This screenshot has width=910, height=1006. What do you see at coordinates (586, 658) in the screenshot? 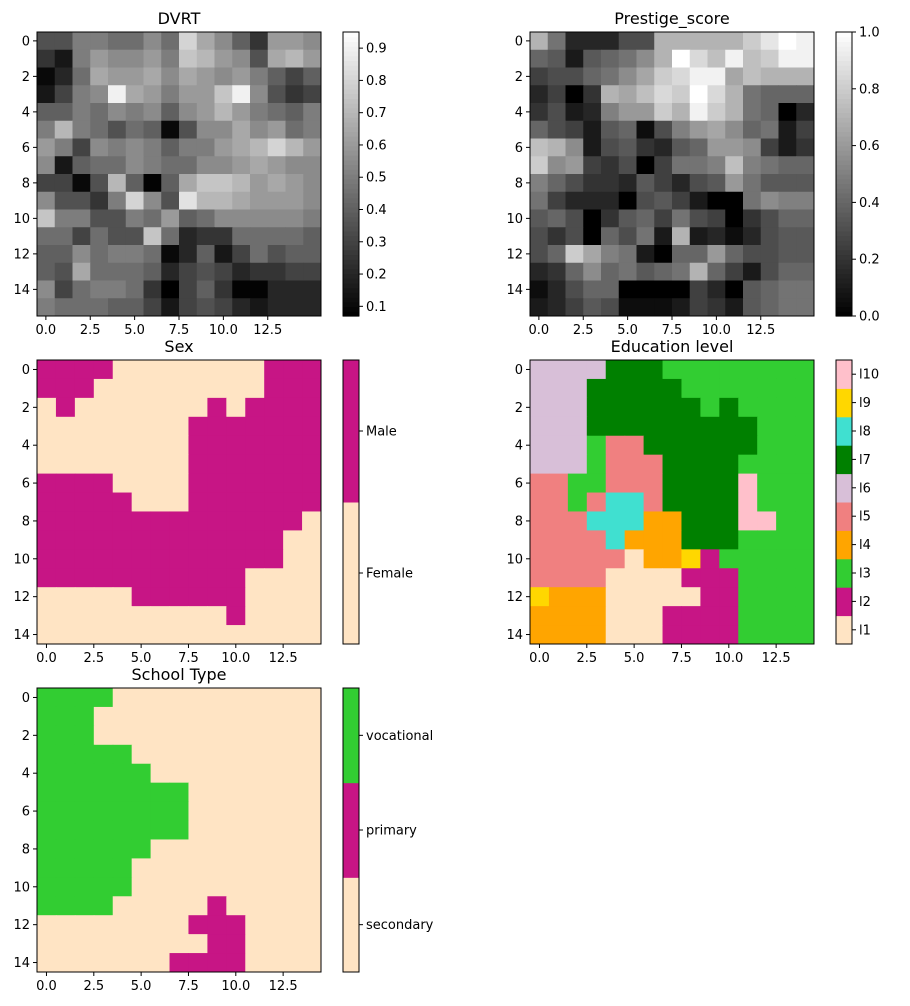
I see `x-tick-label: 2.5` at bounding box center [586, 658].